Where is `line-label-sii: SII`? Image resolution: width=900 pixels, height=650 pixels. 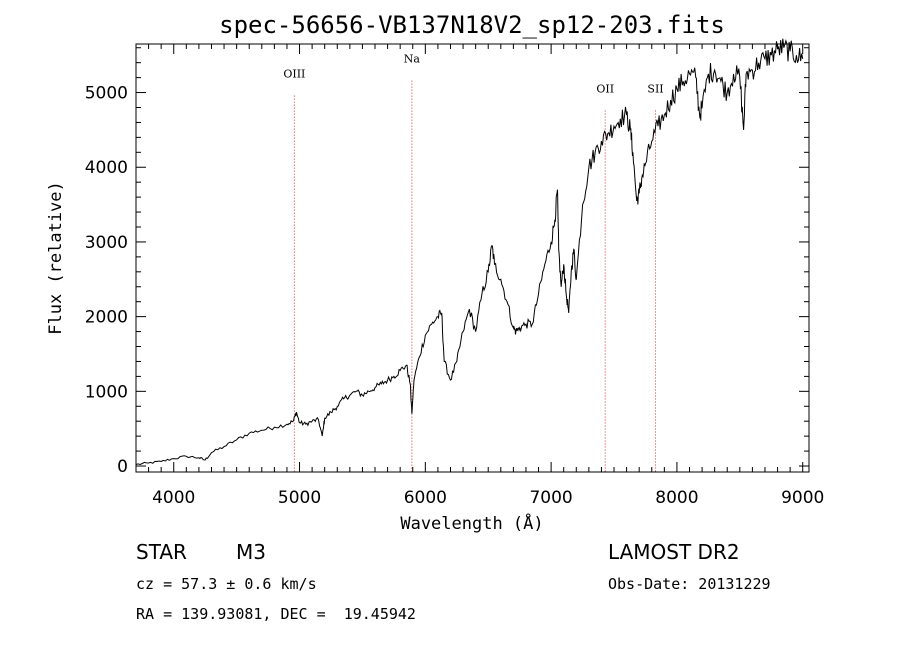
line-label-sii: SII is located at coordinates (655, 89).